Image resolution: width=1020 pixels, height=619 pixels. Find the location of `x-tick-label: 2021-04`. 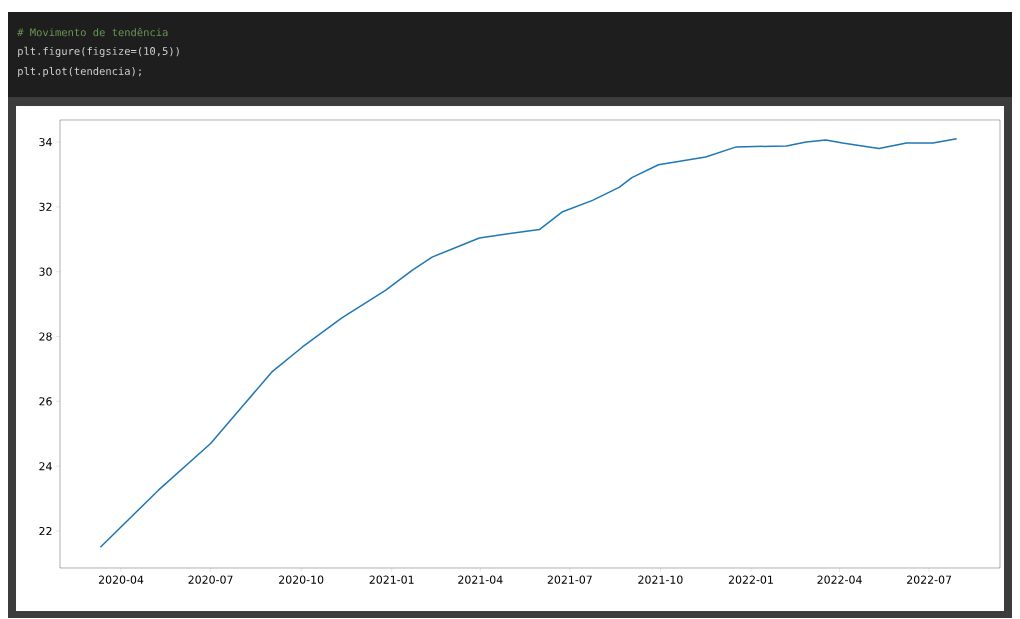

x-tick-label: 2021-04 is located at coordinates (480, 579).